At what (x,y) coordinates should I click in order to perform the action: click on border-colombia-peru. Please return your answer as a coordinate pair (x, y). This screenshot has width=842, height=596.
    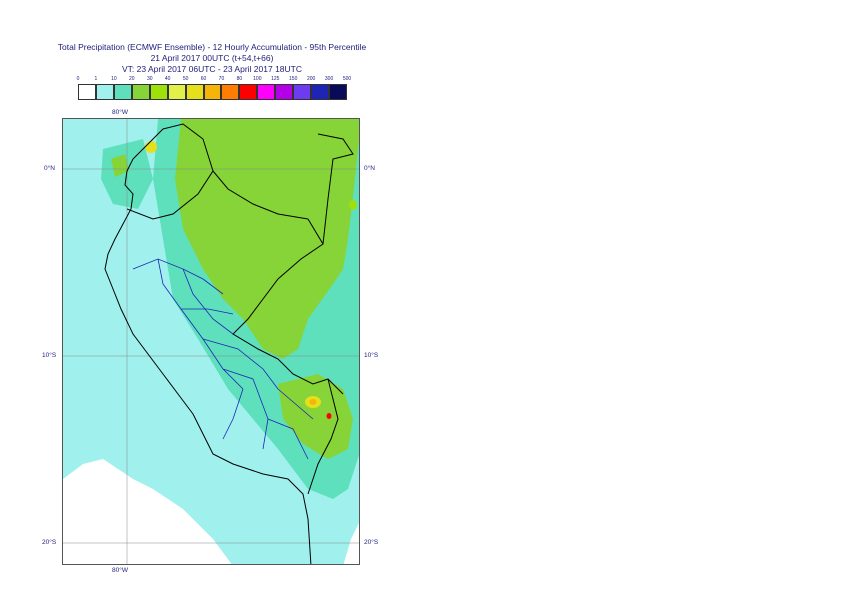
    Looking at the image, I should click on (182, 147).